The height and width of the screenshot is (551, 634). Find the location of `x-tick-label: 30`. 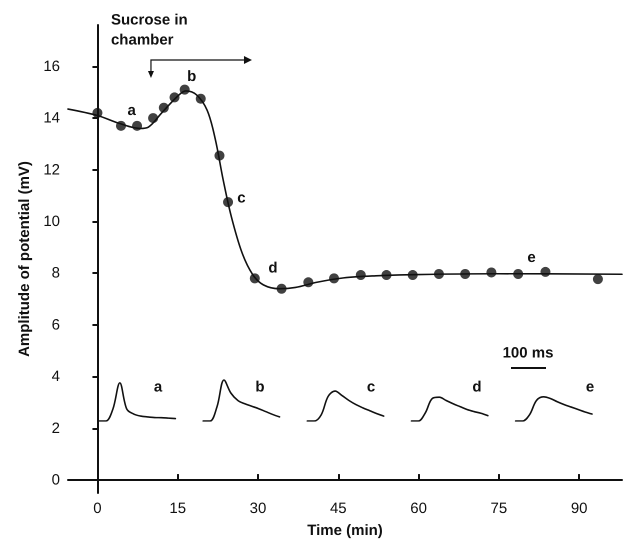

x-tick-label: 30 is located at coordinates (258, 508).